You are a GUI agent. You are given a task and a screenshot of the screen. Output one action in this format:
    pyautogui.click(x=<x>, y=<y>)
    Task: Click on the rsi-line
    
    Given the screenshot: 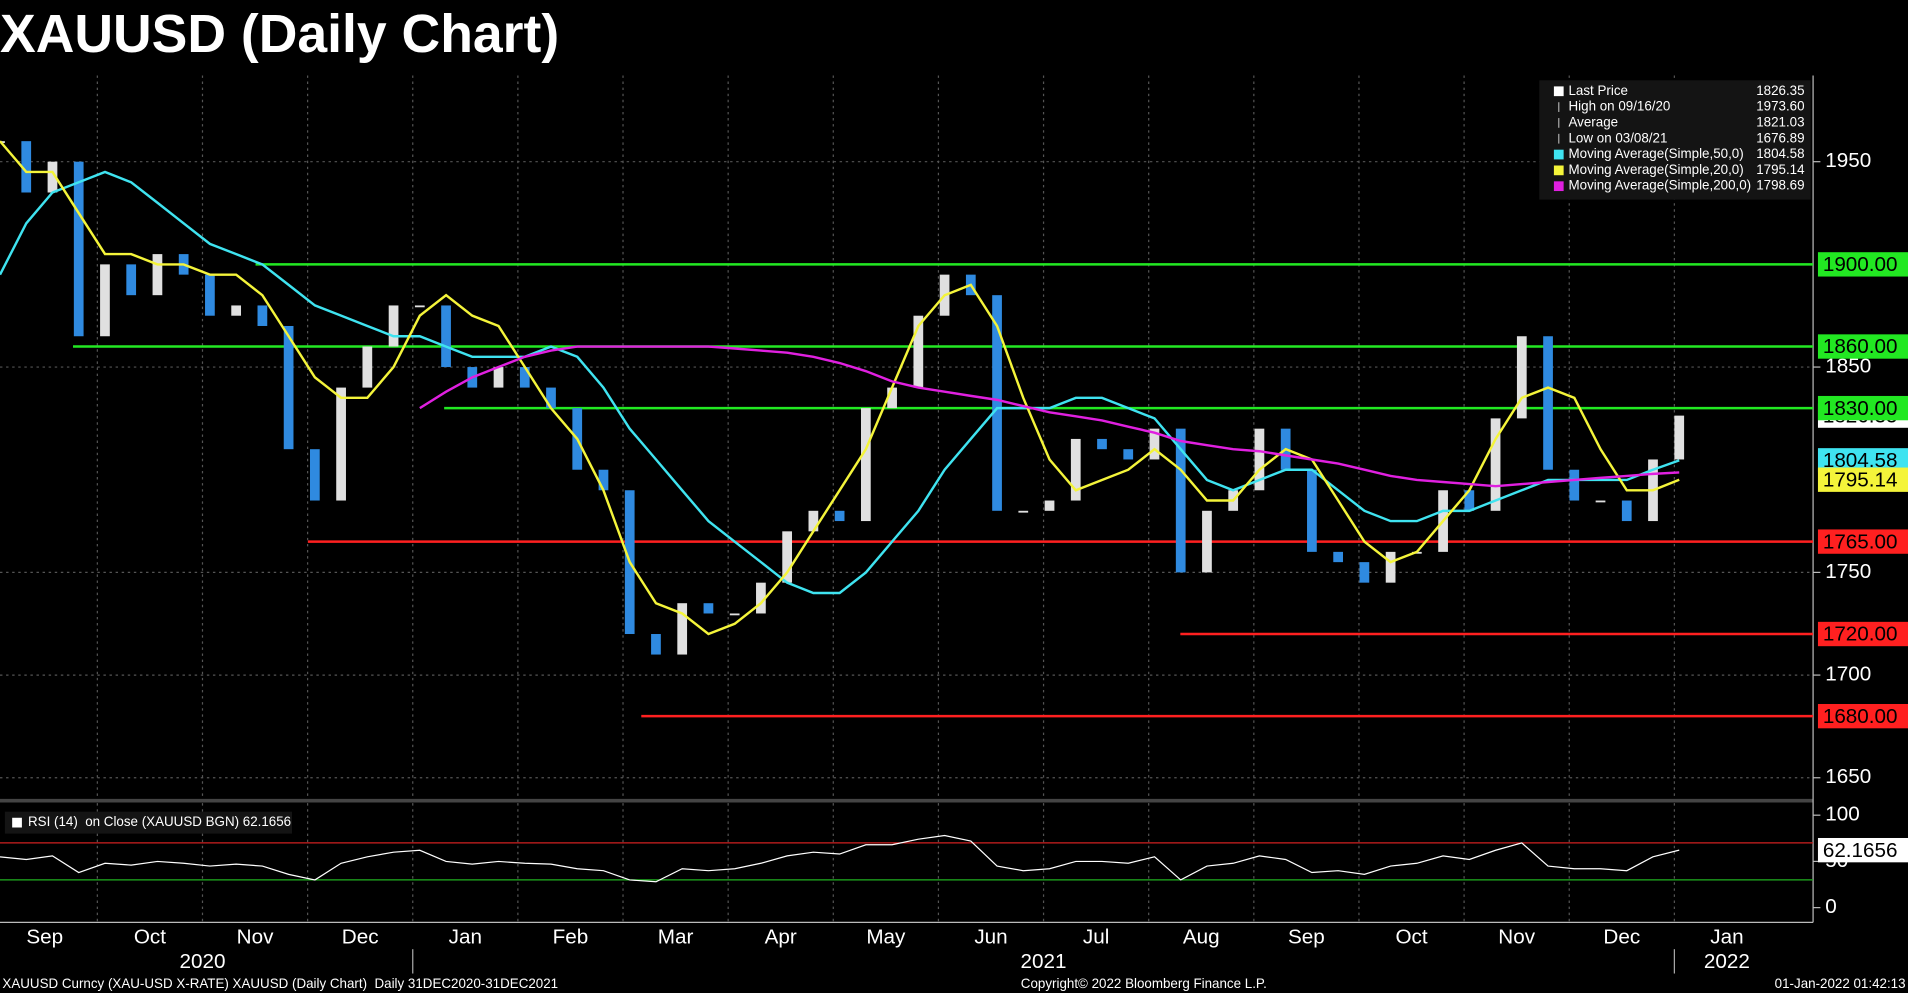 What is the action you would take?
    pyautogui.click(x=840, y=858)
    